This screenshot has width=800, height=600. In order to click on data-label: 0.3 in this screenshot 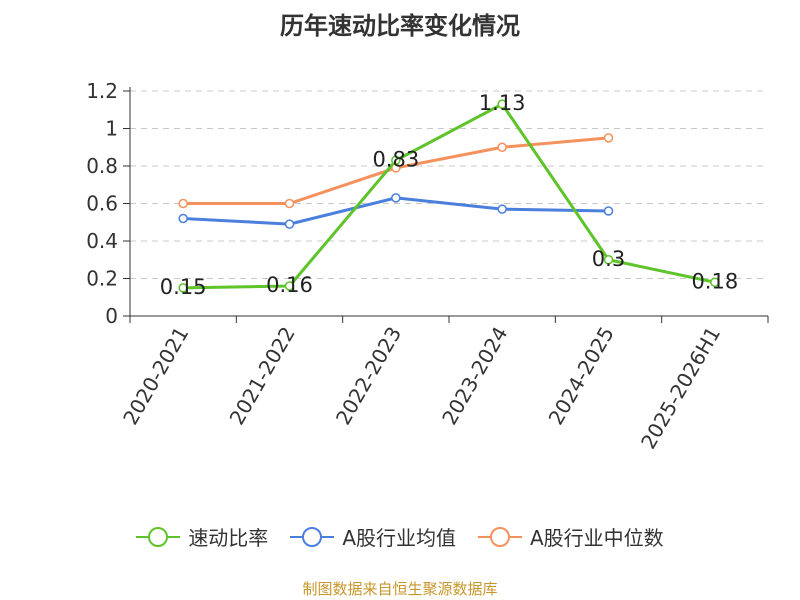, I will do `click(608, 259)`.